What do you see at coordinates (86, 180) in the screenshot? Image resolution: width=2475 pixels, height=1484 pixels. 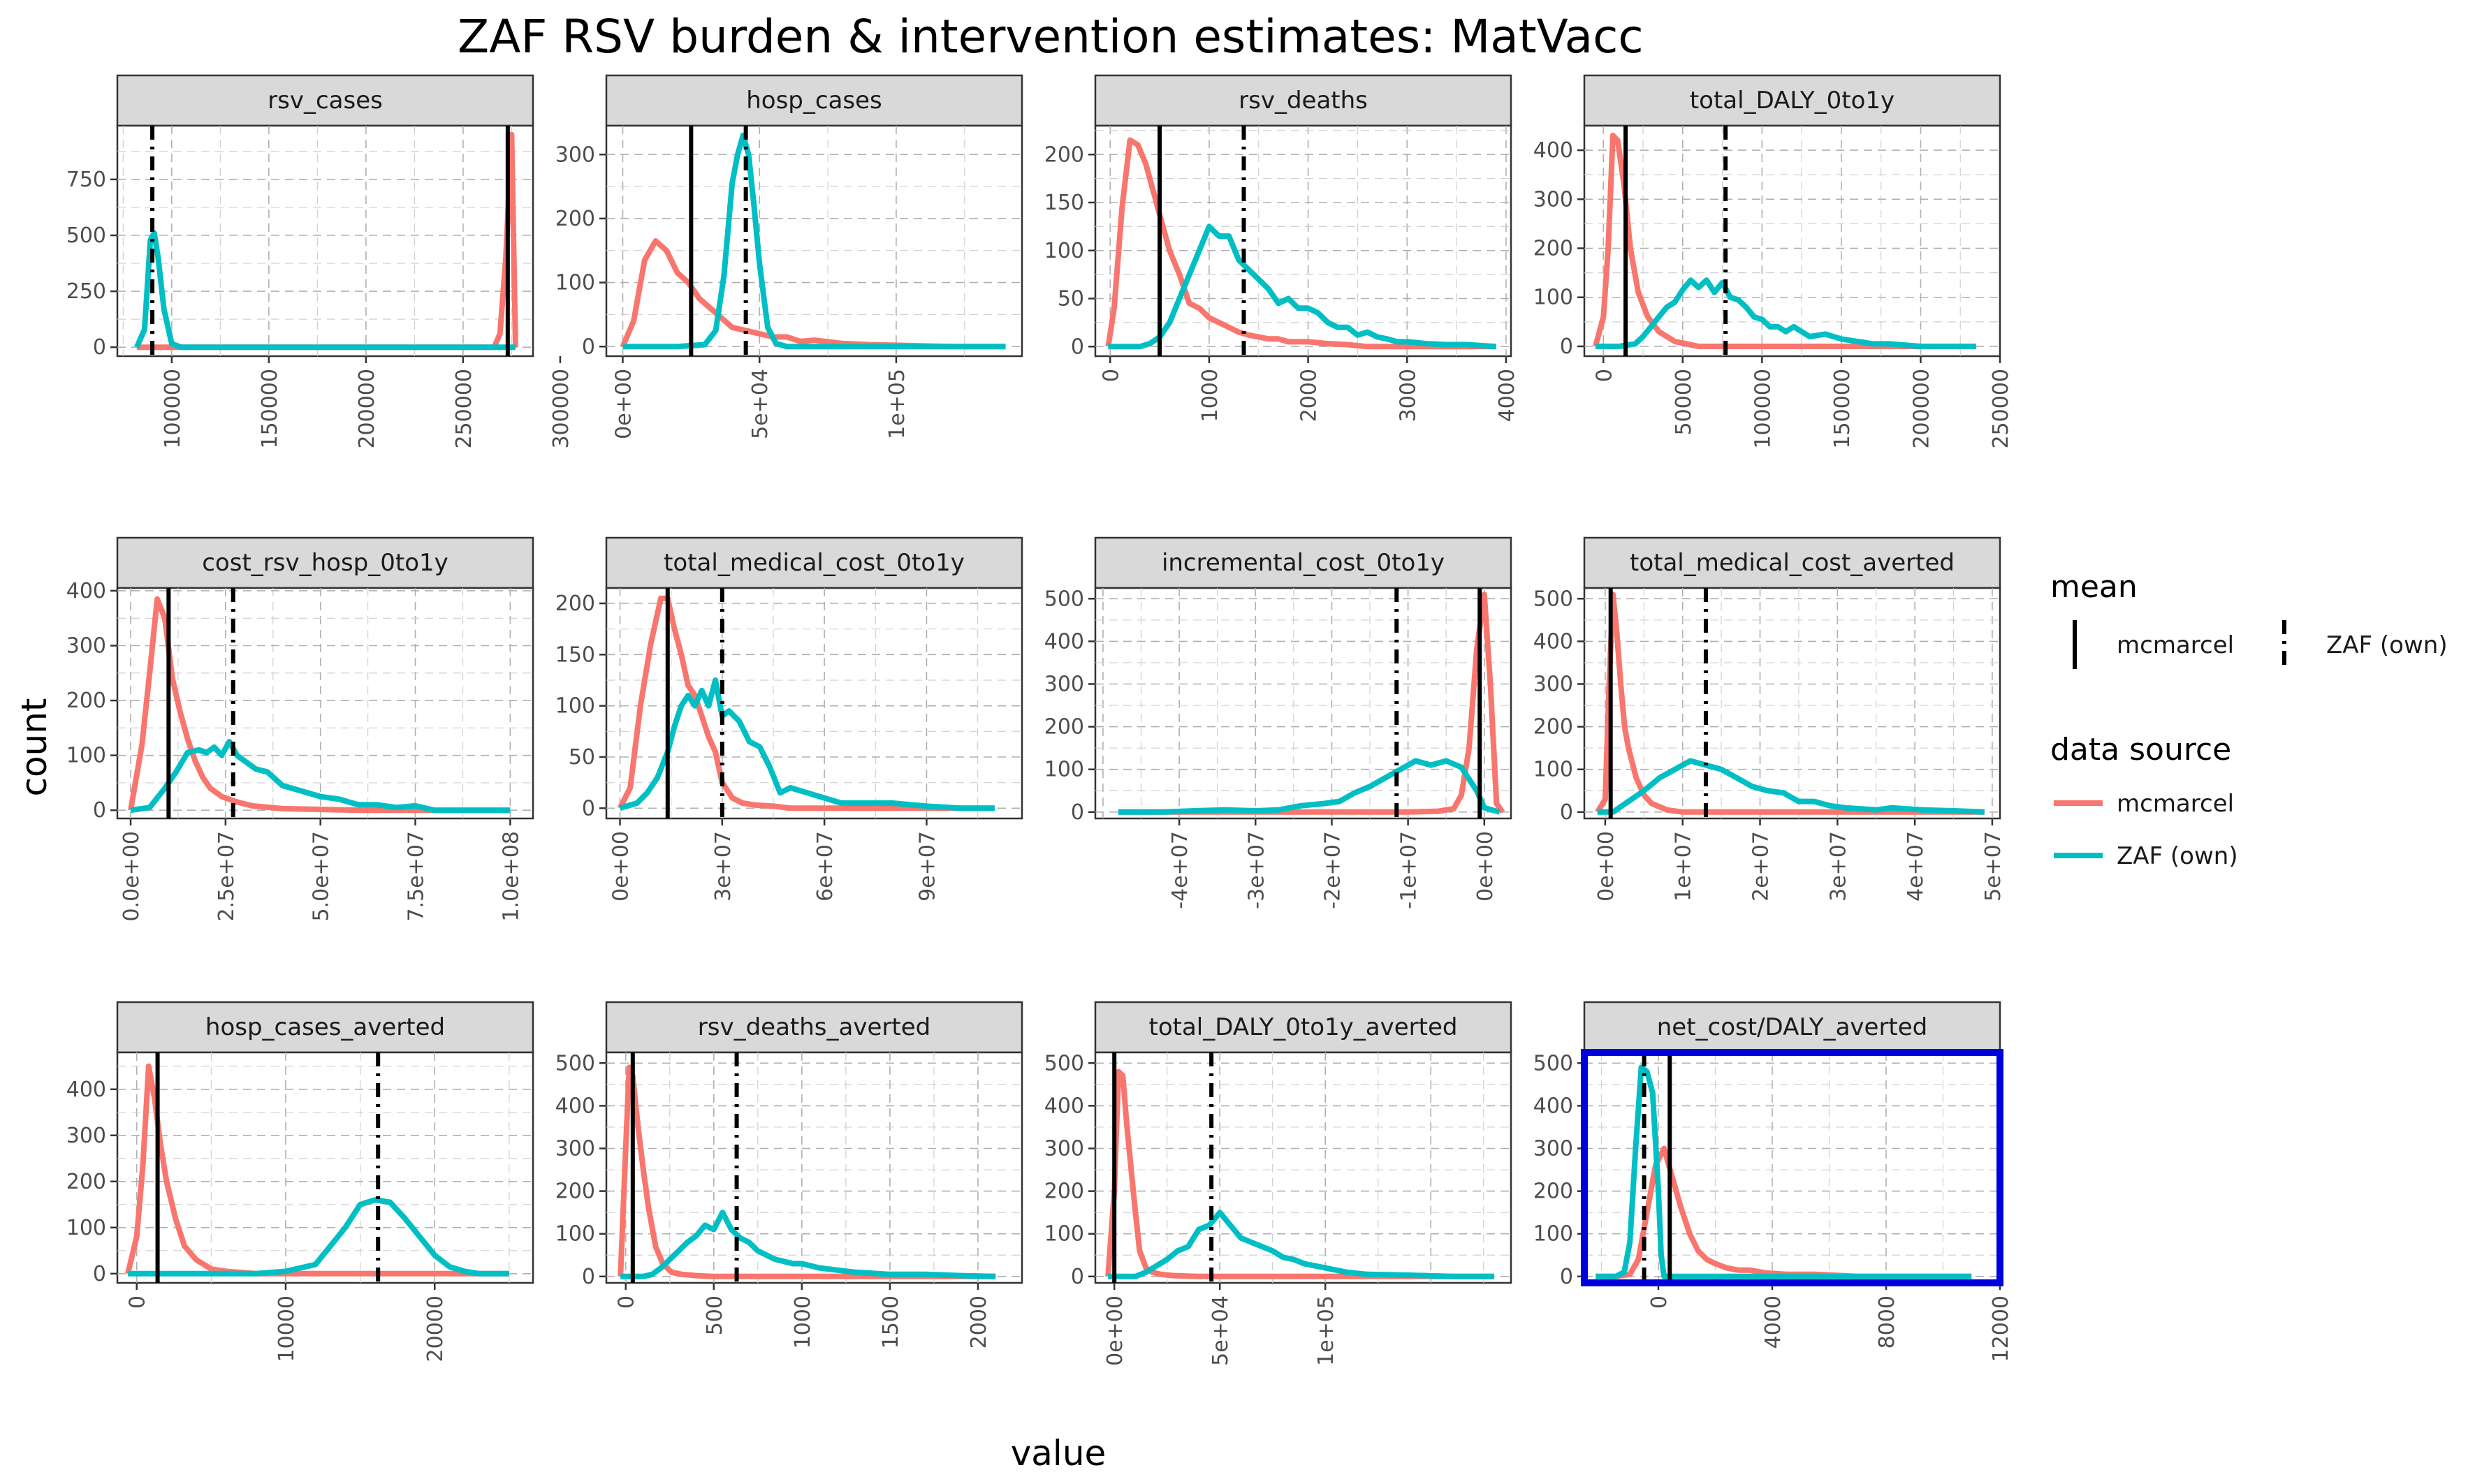 I see `y-tick-label: 750` at bounding box center [86, 180].